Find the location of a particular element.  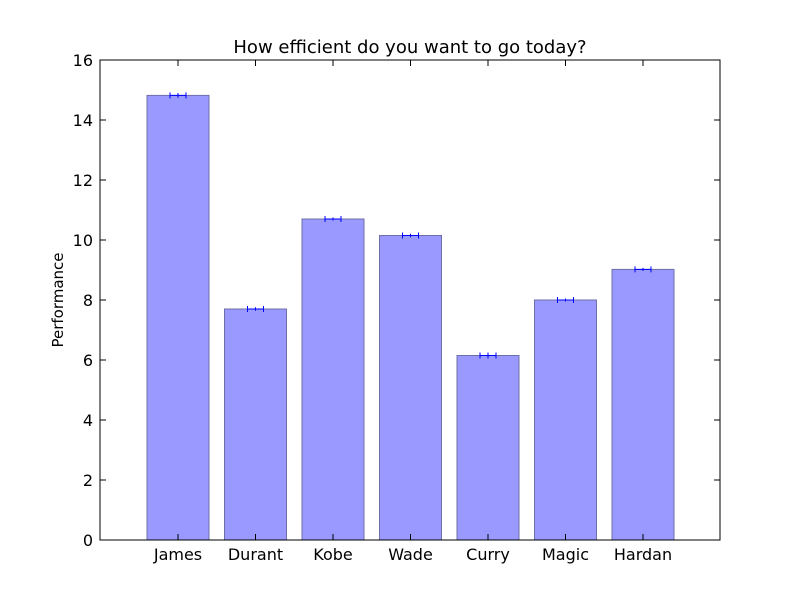

bar-hardan is located at coordinates (643, 404).